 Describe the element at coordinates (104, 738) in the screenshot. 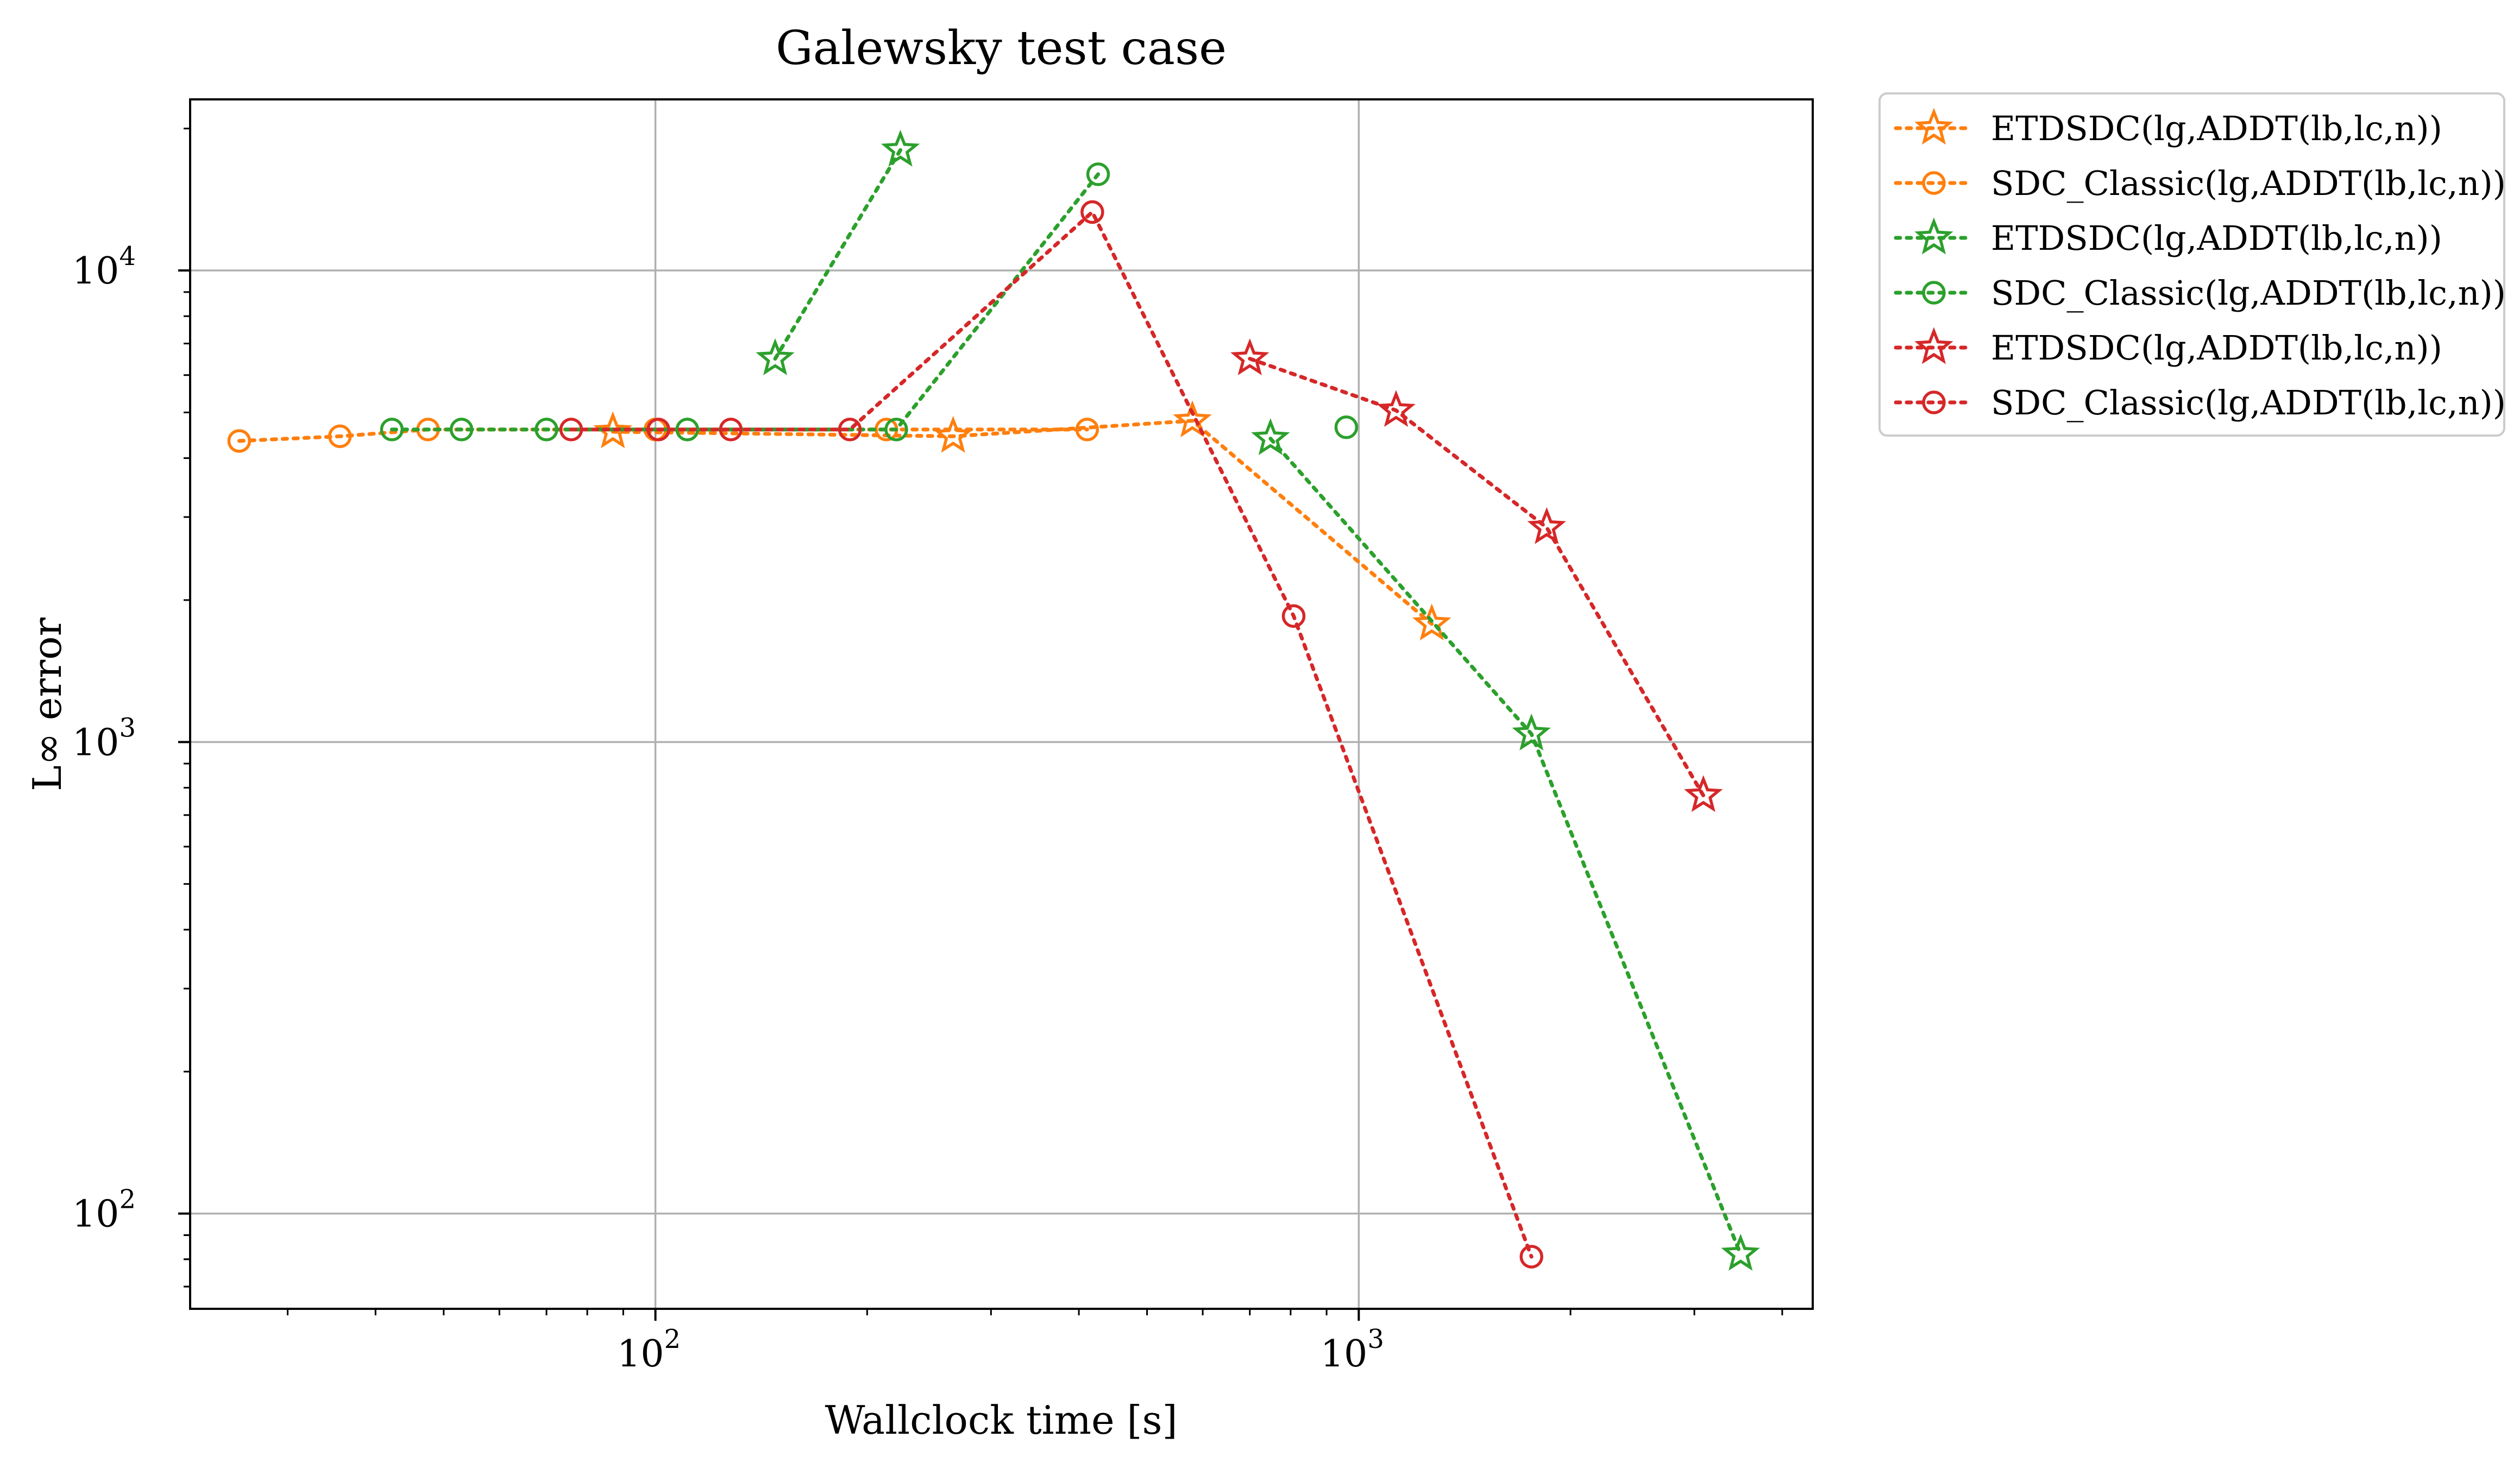

I see `y-tick-label: 10³` at that location.